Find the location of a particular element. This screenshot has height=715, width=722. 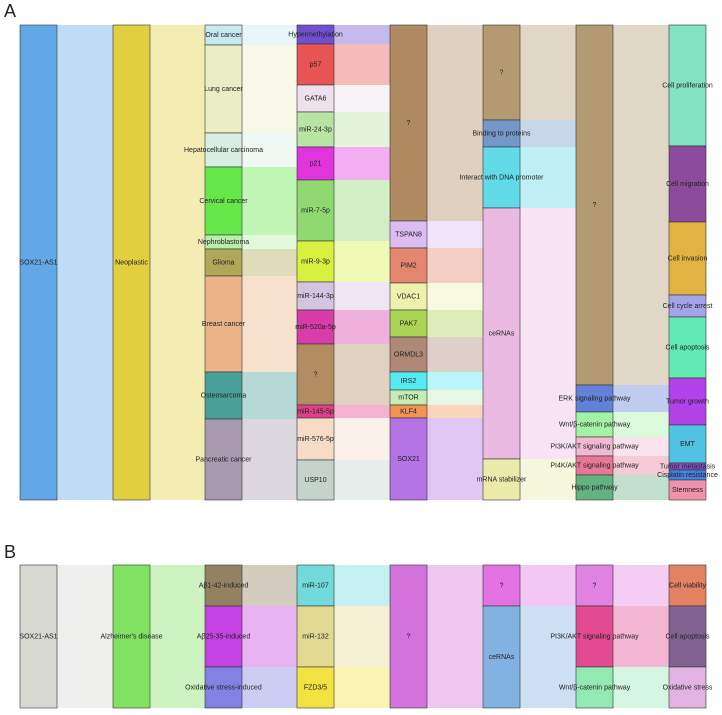

node-label: SOX21-AS1 is located at coordinates (38, 262).